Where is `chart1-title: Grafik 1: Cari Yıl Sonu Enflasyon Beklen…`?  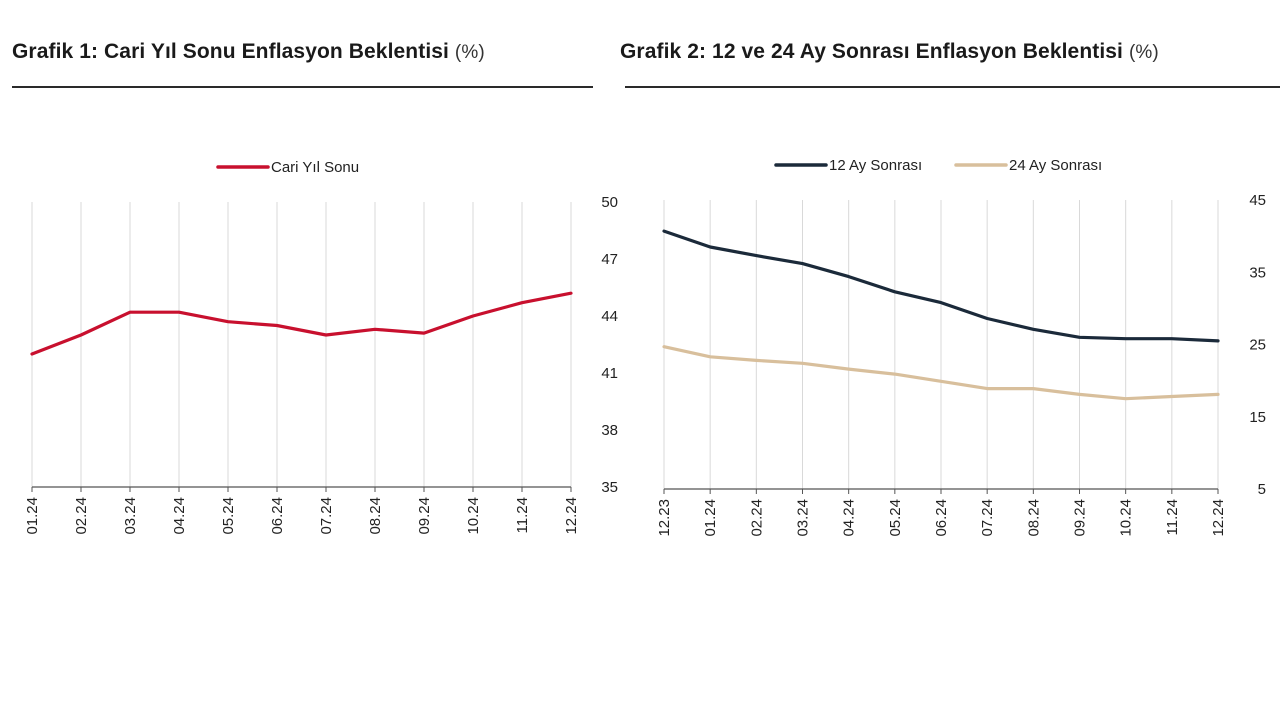
chart1-title: Grafik 1: Cari Yıl Sonu Enflasyon Beklen… is located at coordinates (248, 52).